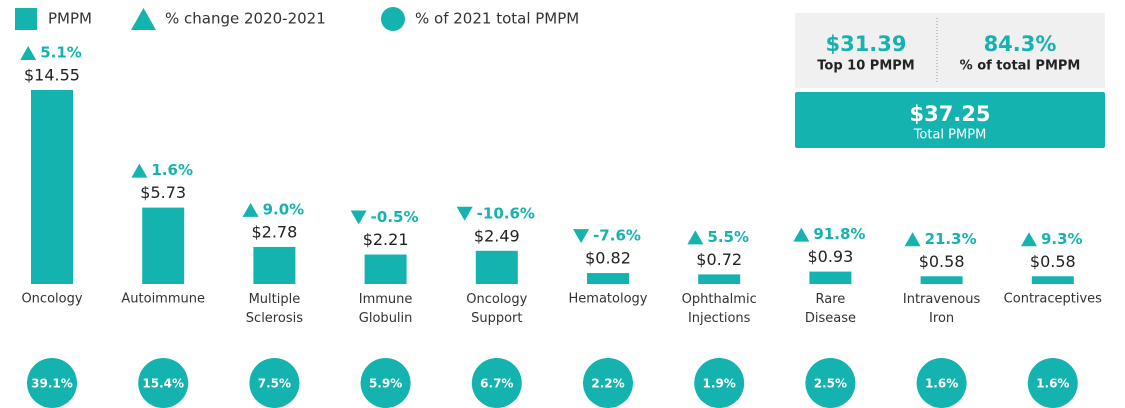 The width and height of the screenshot is (1125, 408). I want to click on total-box, so click(950, 120).